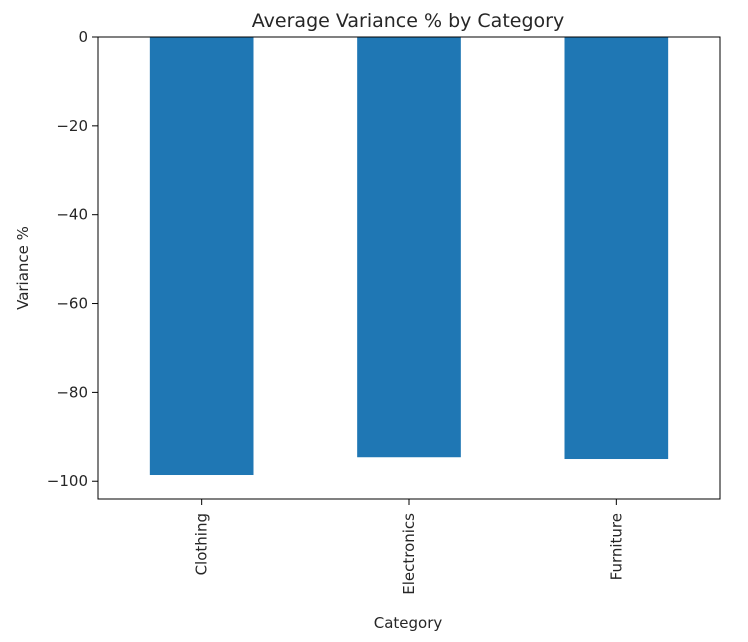  I want to click on y-tick-label: −40, so click(72, 215).